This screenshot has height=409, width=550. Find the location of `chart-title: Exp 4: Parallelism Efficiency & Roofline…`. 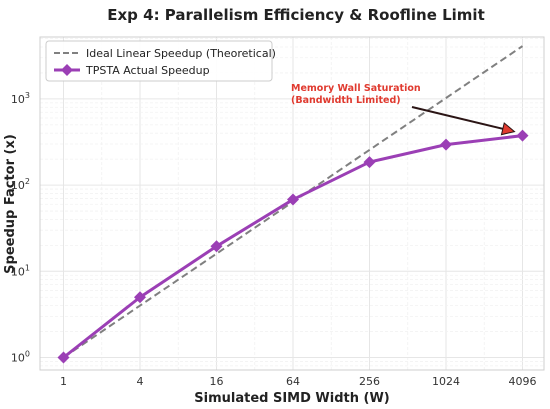

chart-title: Exp 4: Parallelism Efficiency & Roofline… is located at coordinates (295, 15).